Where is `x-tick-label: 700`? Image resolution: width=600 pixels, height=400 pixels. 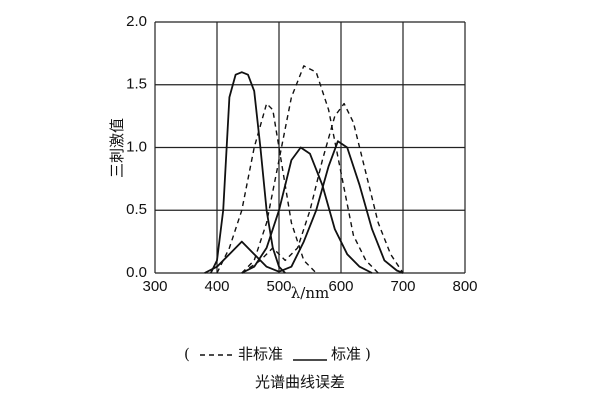
x-tick-label: 700 is located at coordinates (402, 286).